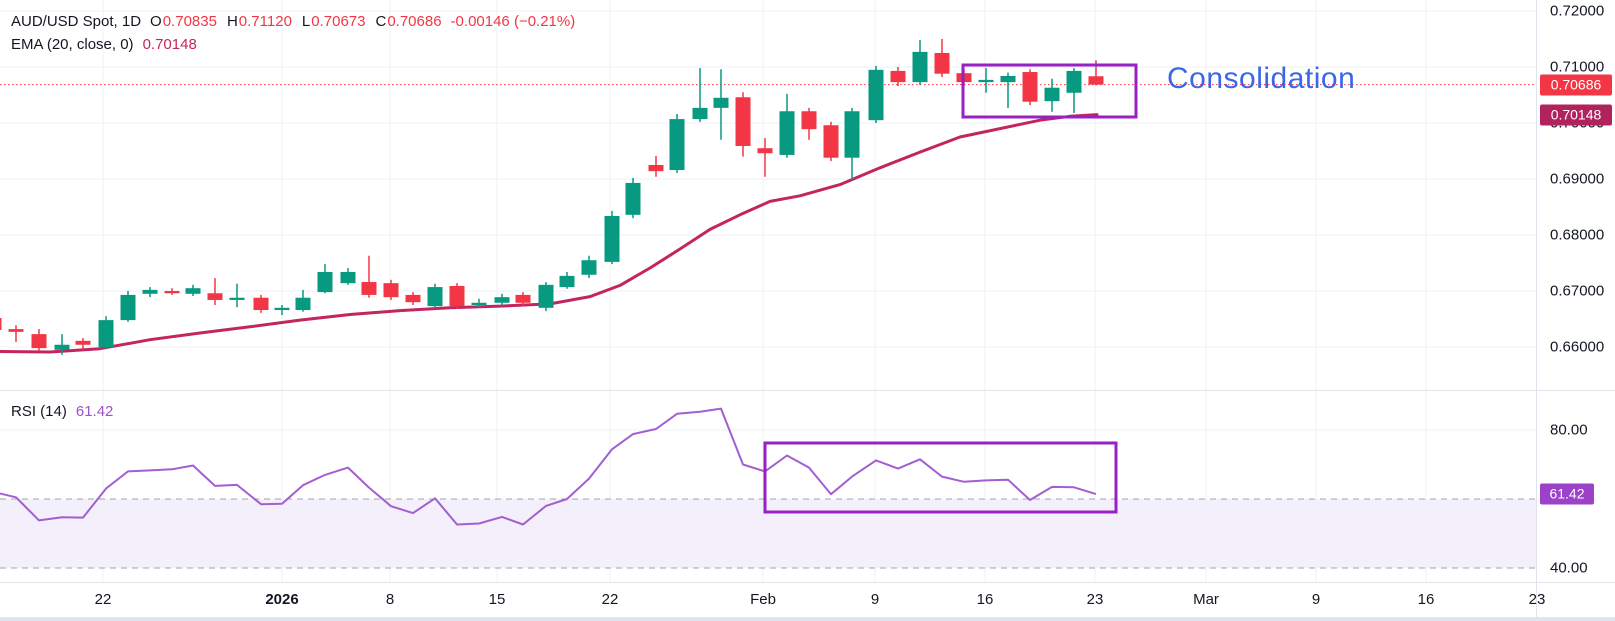 The height and width of the screenshot is (621, 1615). What do you see at coordinates (381, 21) in the screenshot?
I see `ohlc-key: C` at bounding box center [381, 21].